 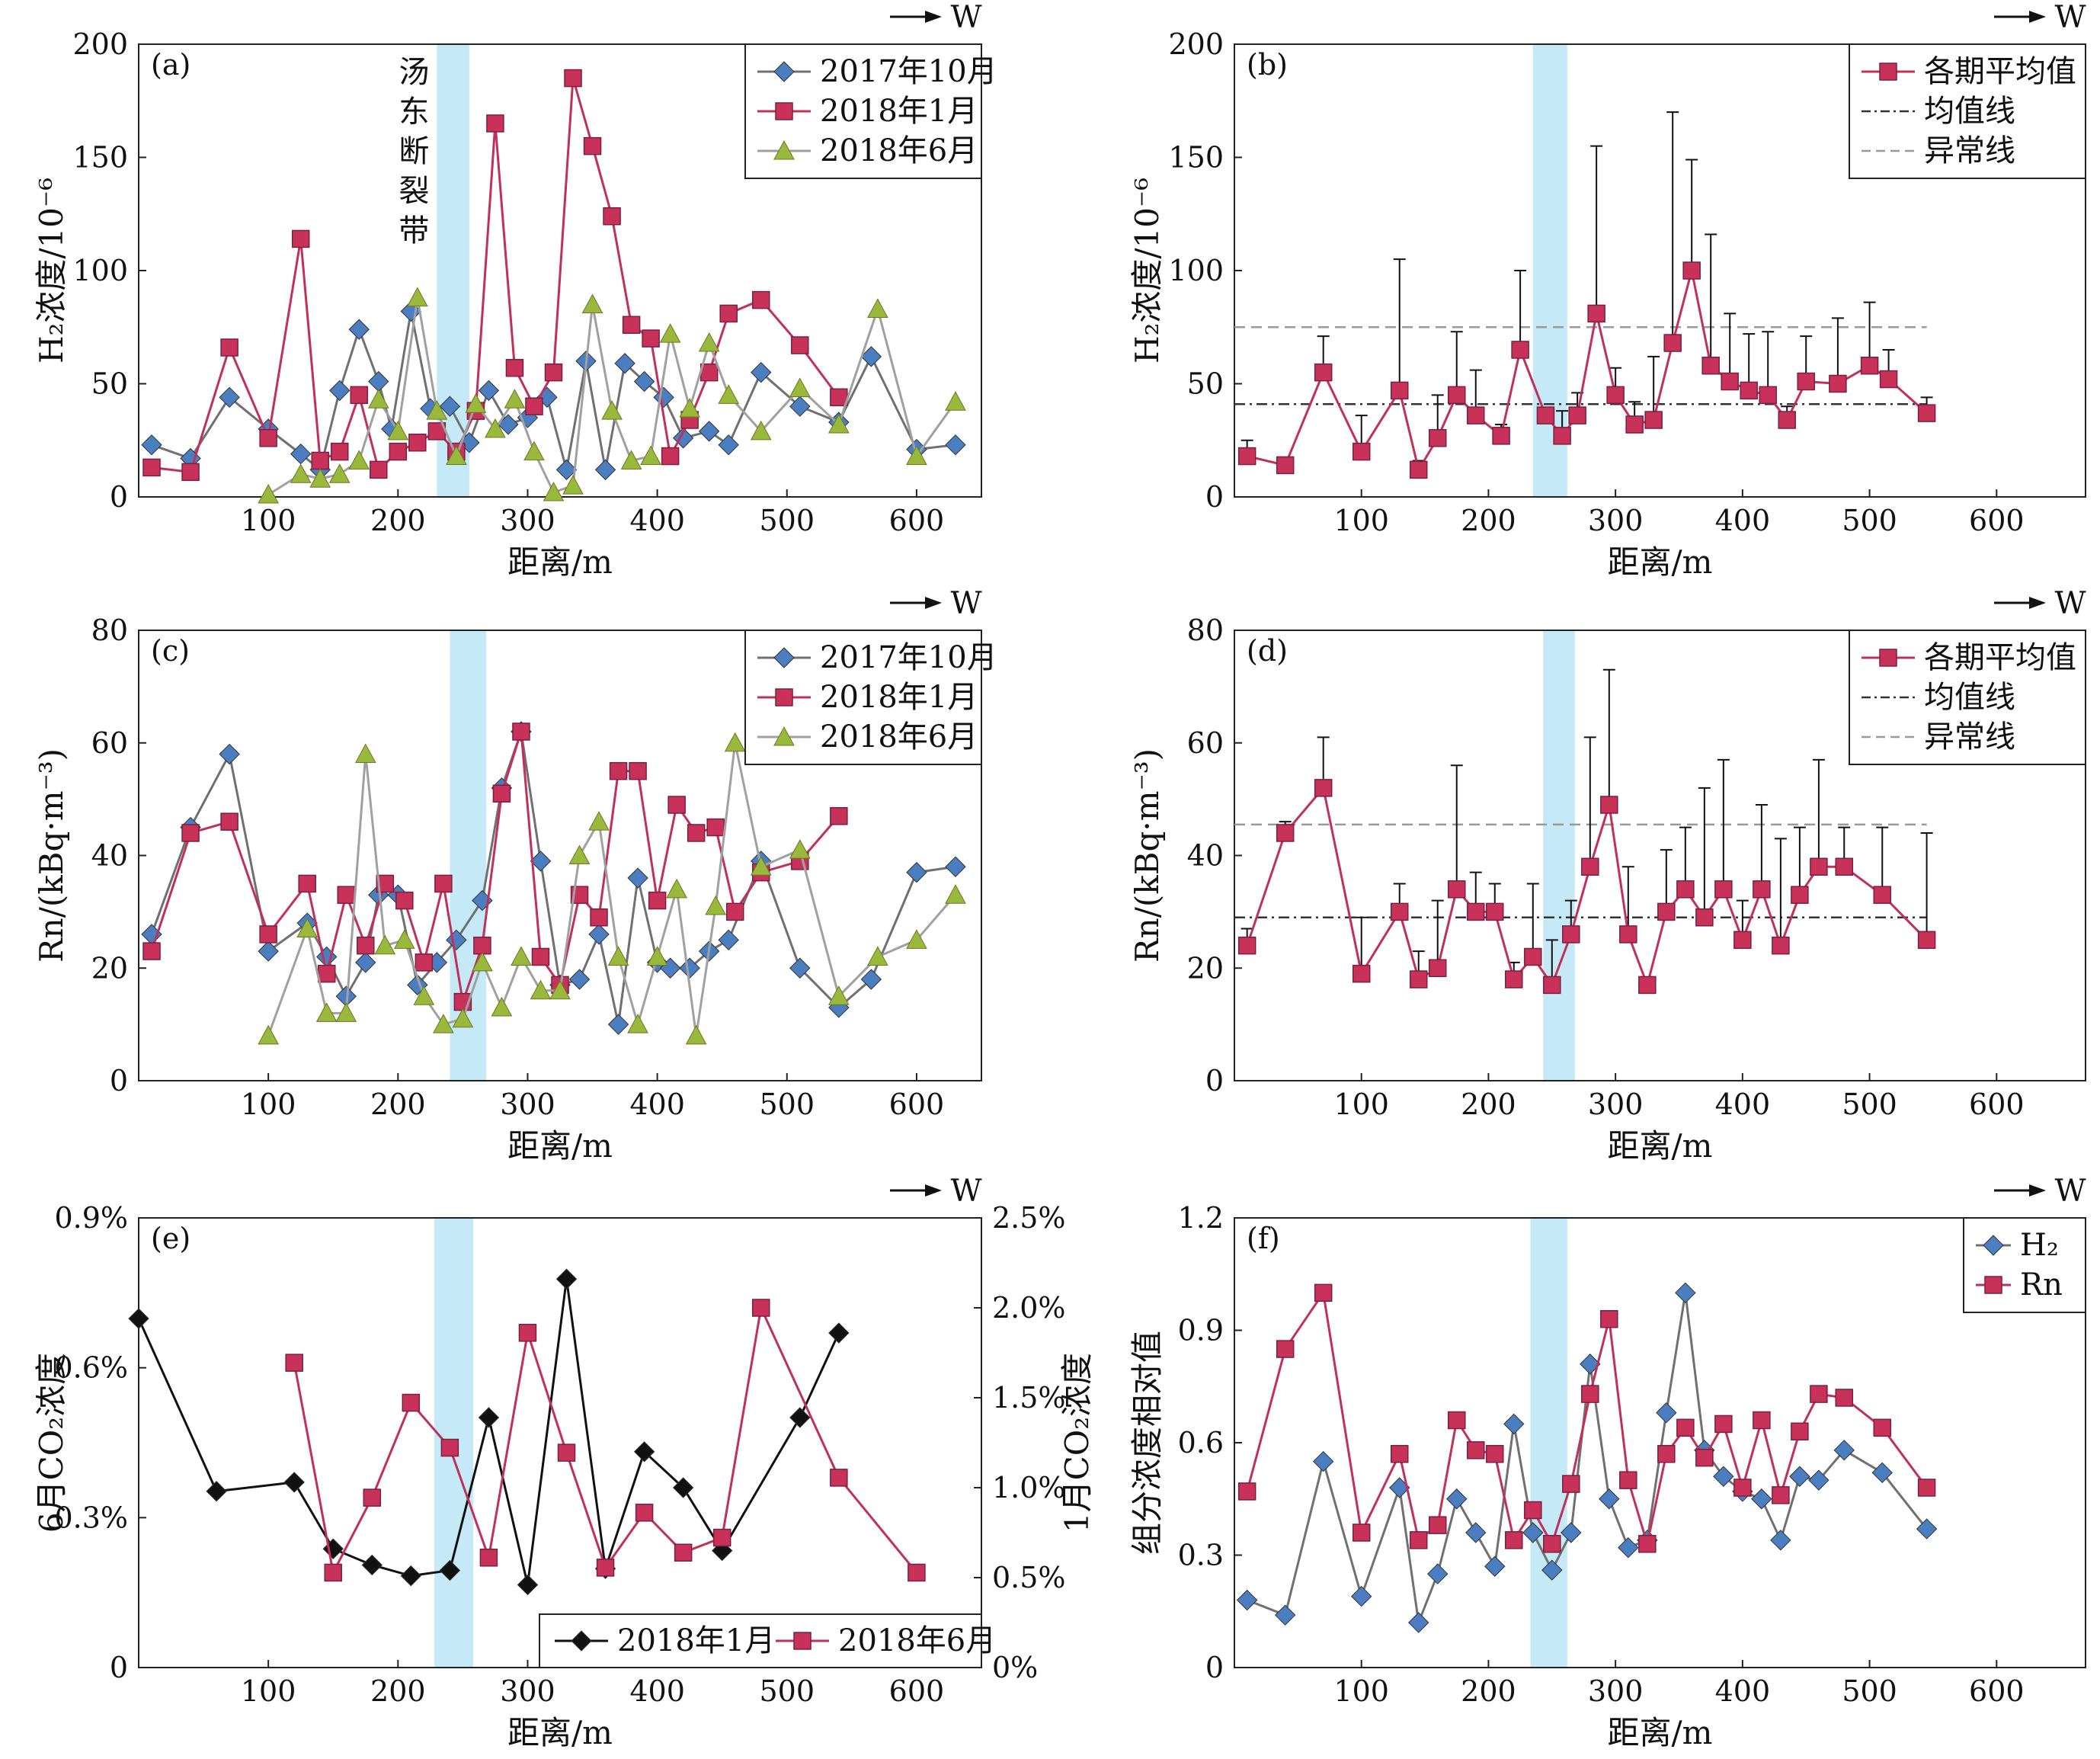 What do you see at coordinates (495, 275) in the screenshot?
I see `series-line` at bounding box center [495, 275].